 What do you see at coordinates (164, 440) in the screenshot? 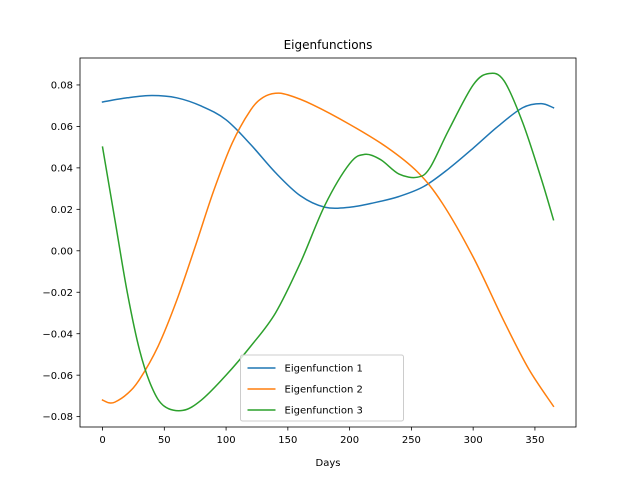
I see `x-tick-label: 50` at bounding box center [164, 440].